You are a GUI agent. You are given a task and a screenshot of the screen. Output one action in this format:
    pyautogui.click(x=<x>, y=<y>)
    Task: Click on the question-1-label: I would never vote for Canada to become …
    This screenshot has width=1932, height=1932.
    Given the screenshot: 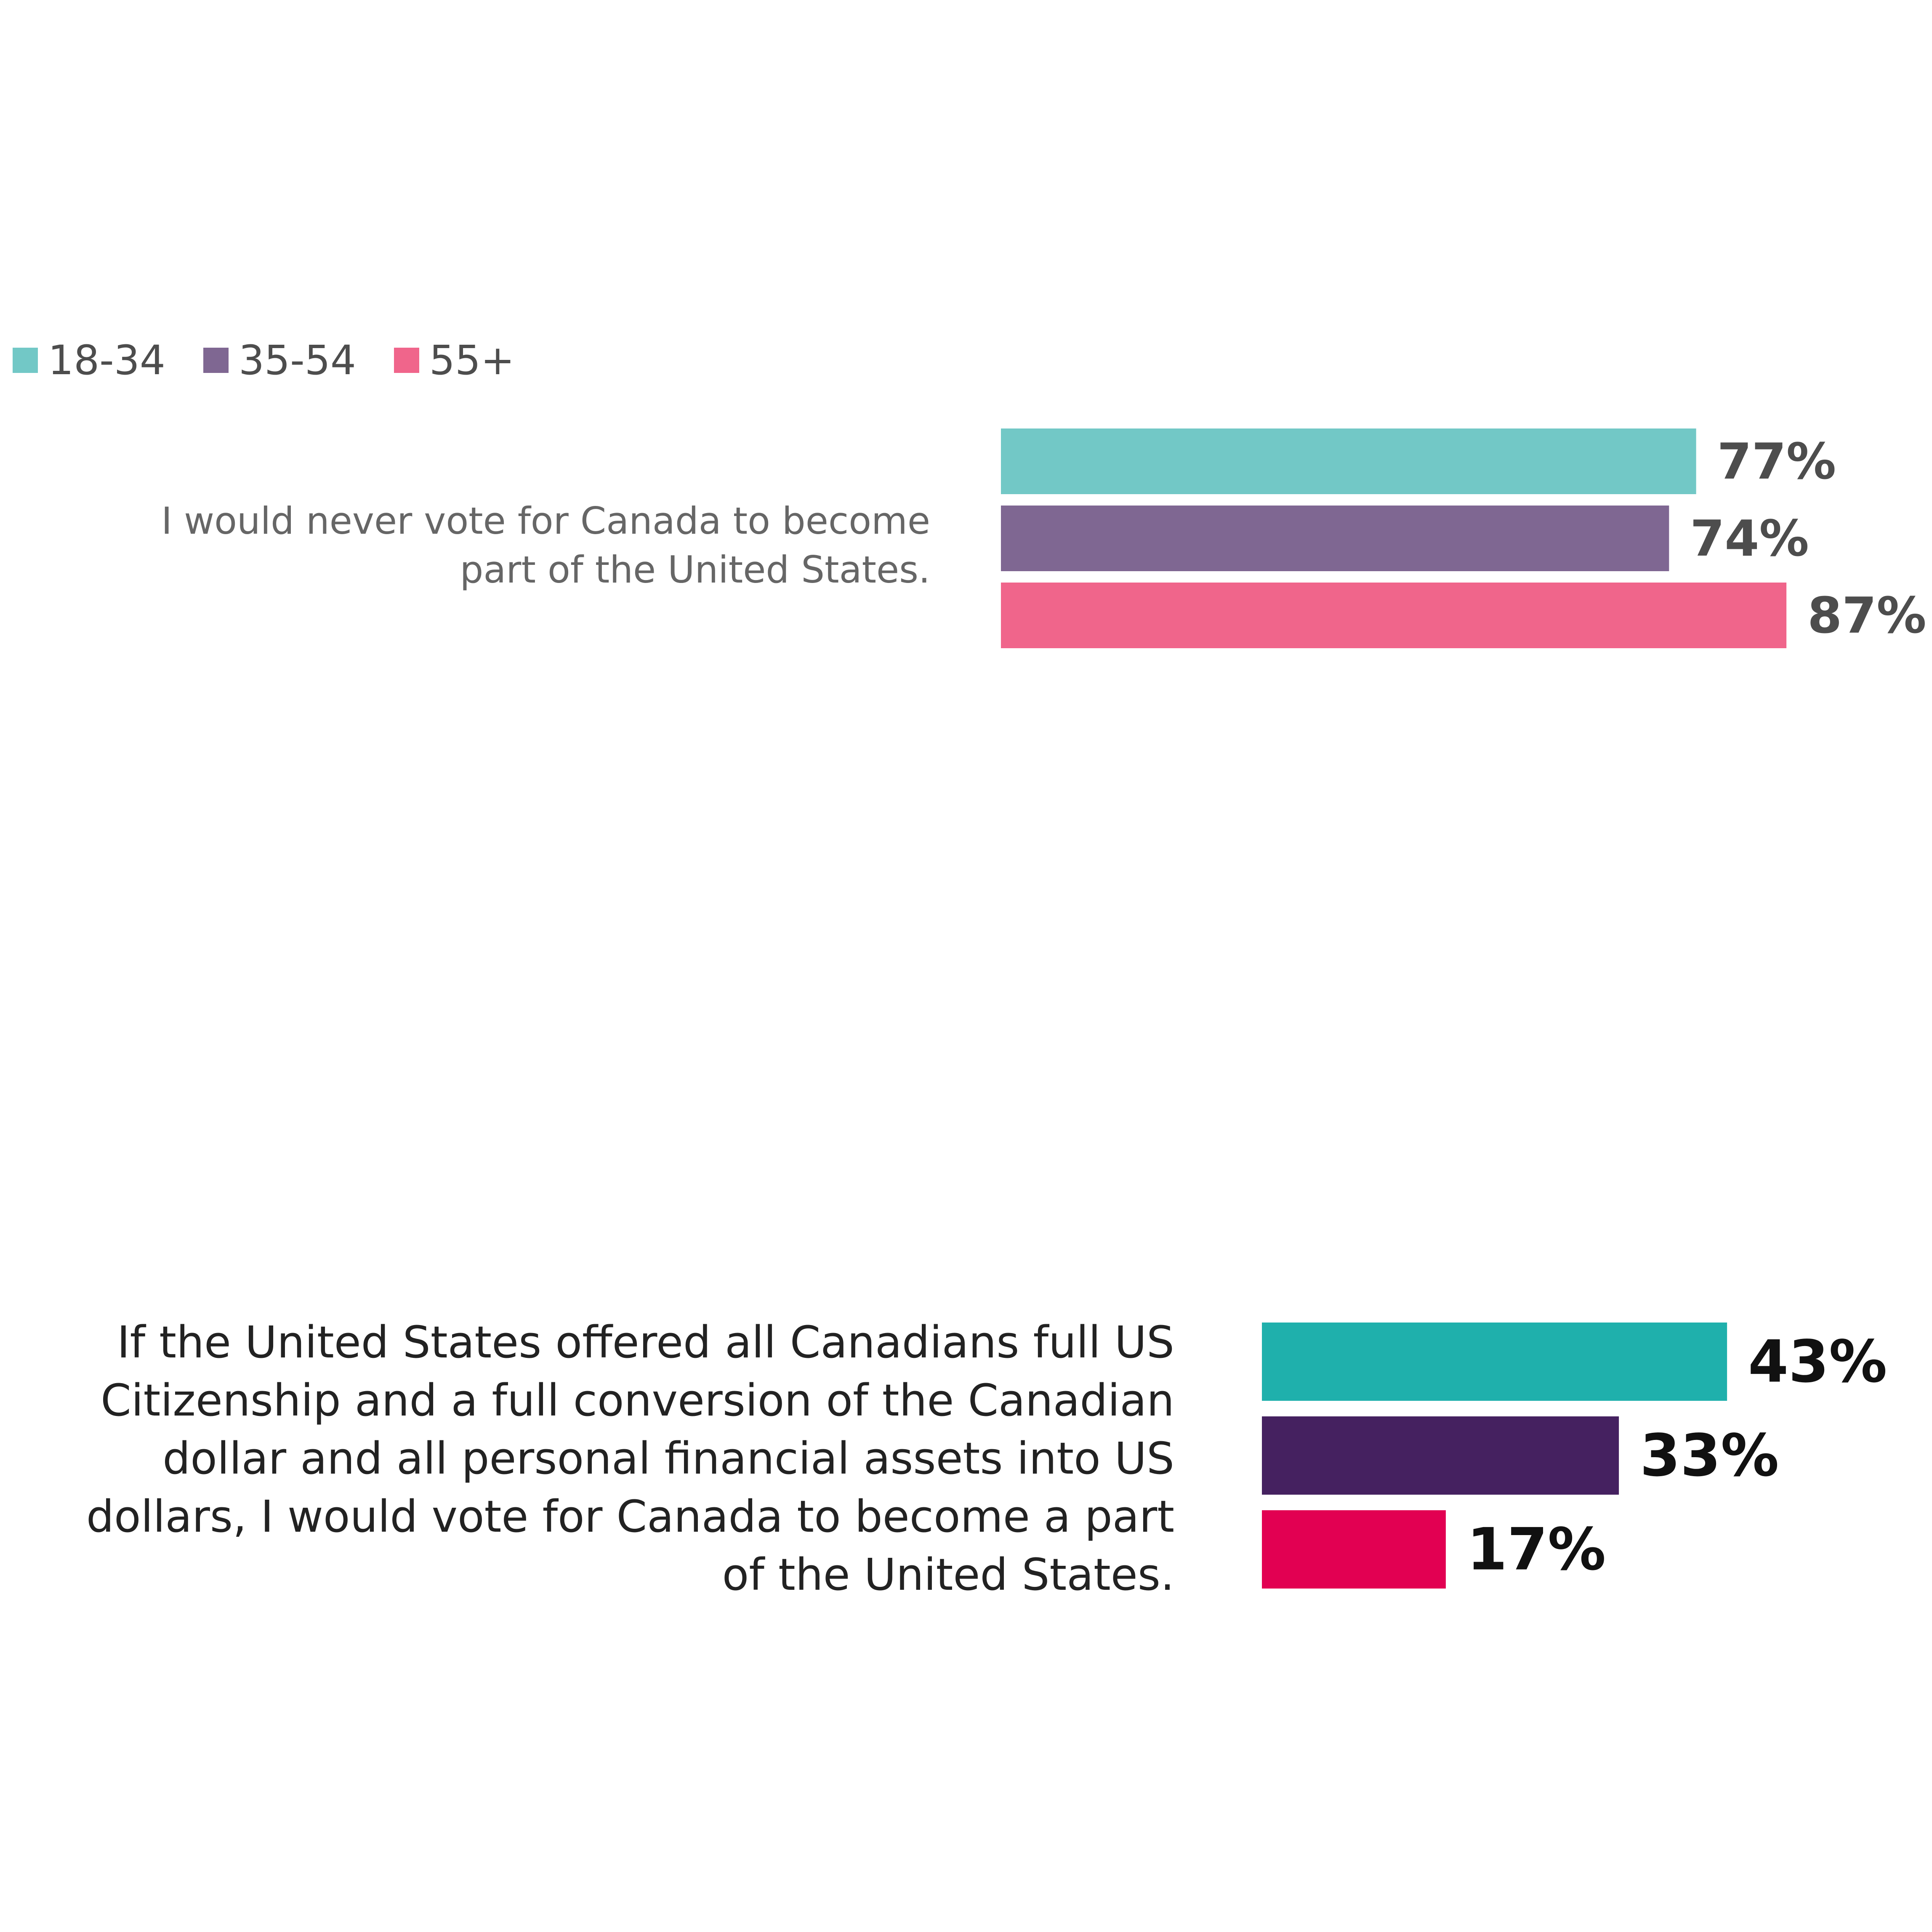 What is the action you would take?
    pyautogui.click(x=545, y=545)
    